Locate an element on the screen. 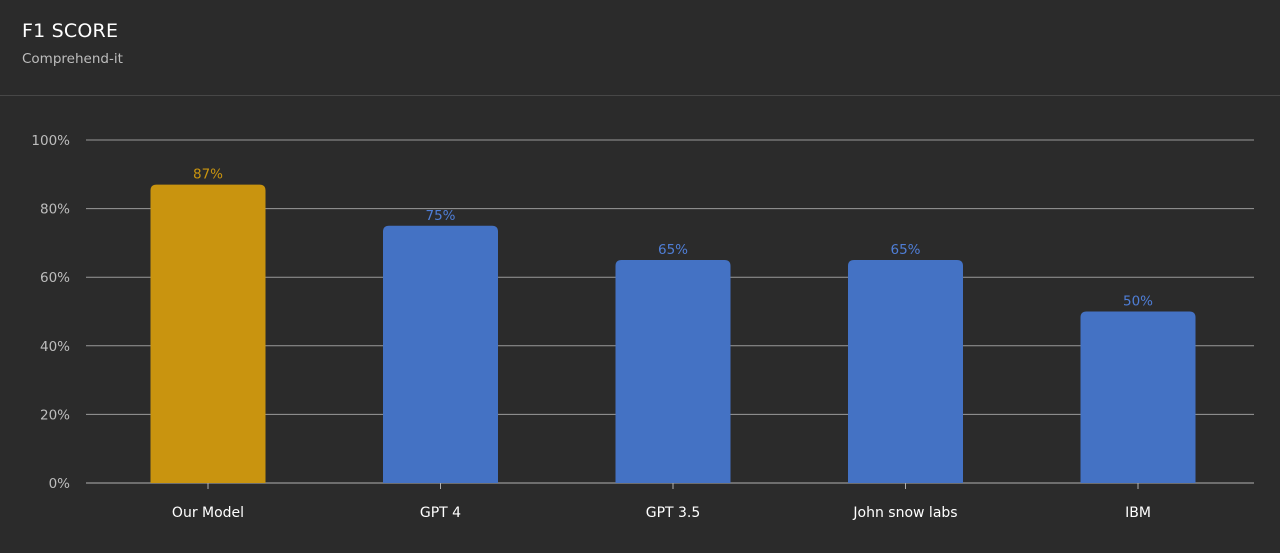 This screenshot has width=1280, height=553. y-tick-label: 20% is located at coordinates (55, 415).